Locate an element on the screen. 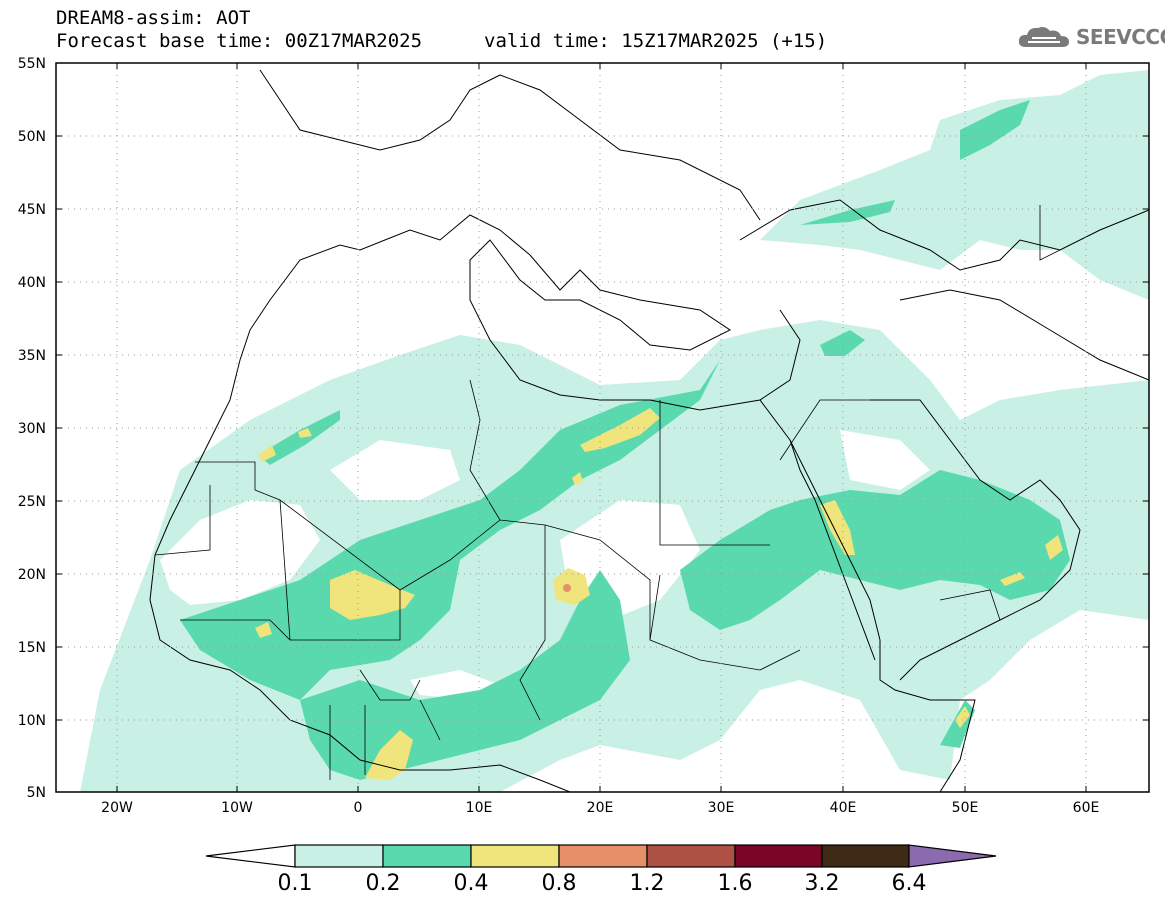 This screenshot has width=1165, height=905. lat-label: 5N is located at coordinates (36, 793).